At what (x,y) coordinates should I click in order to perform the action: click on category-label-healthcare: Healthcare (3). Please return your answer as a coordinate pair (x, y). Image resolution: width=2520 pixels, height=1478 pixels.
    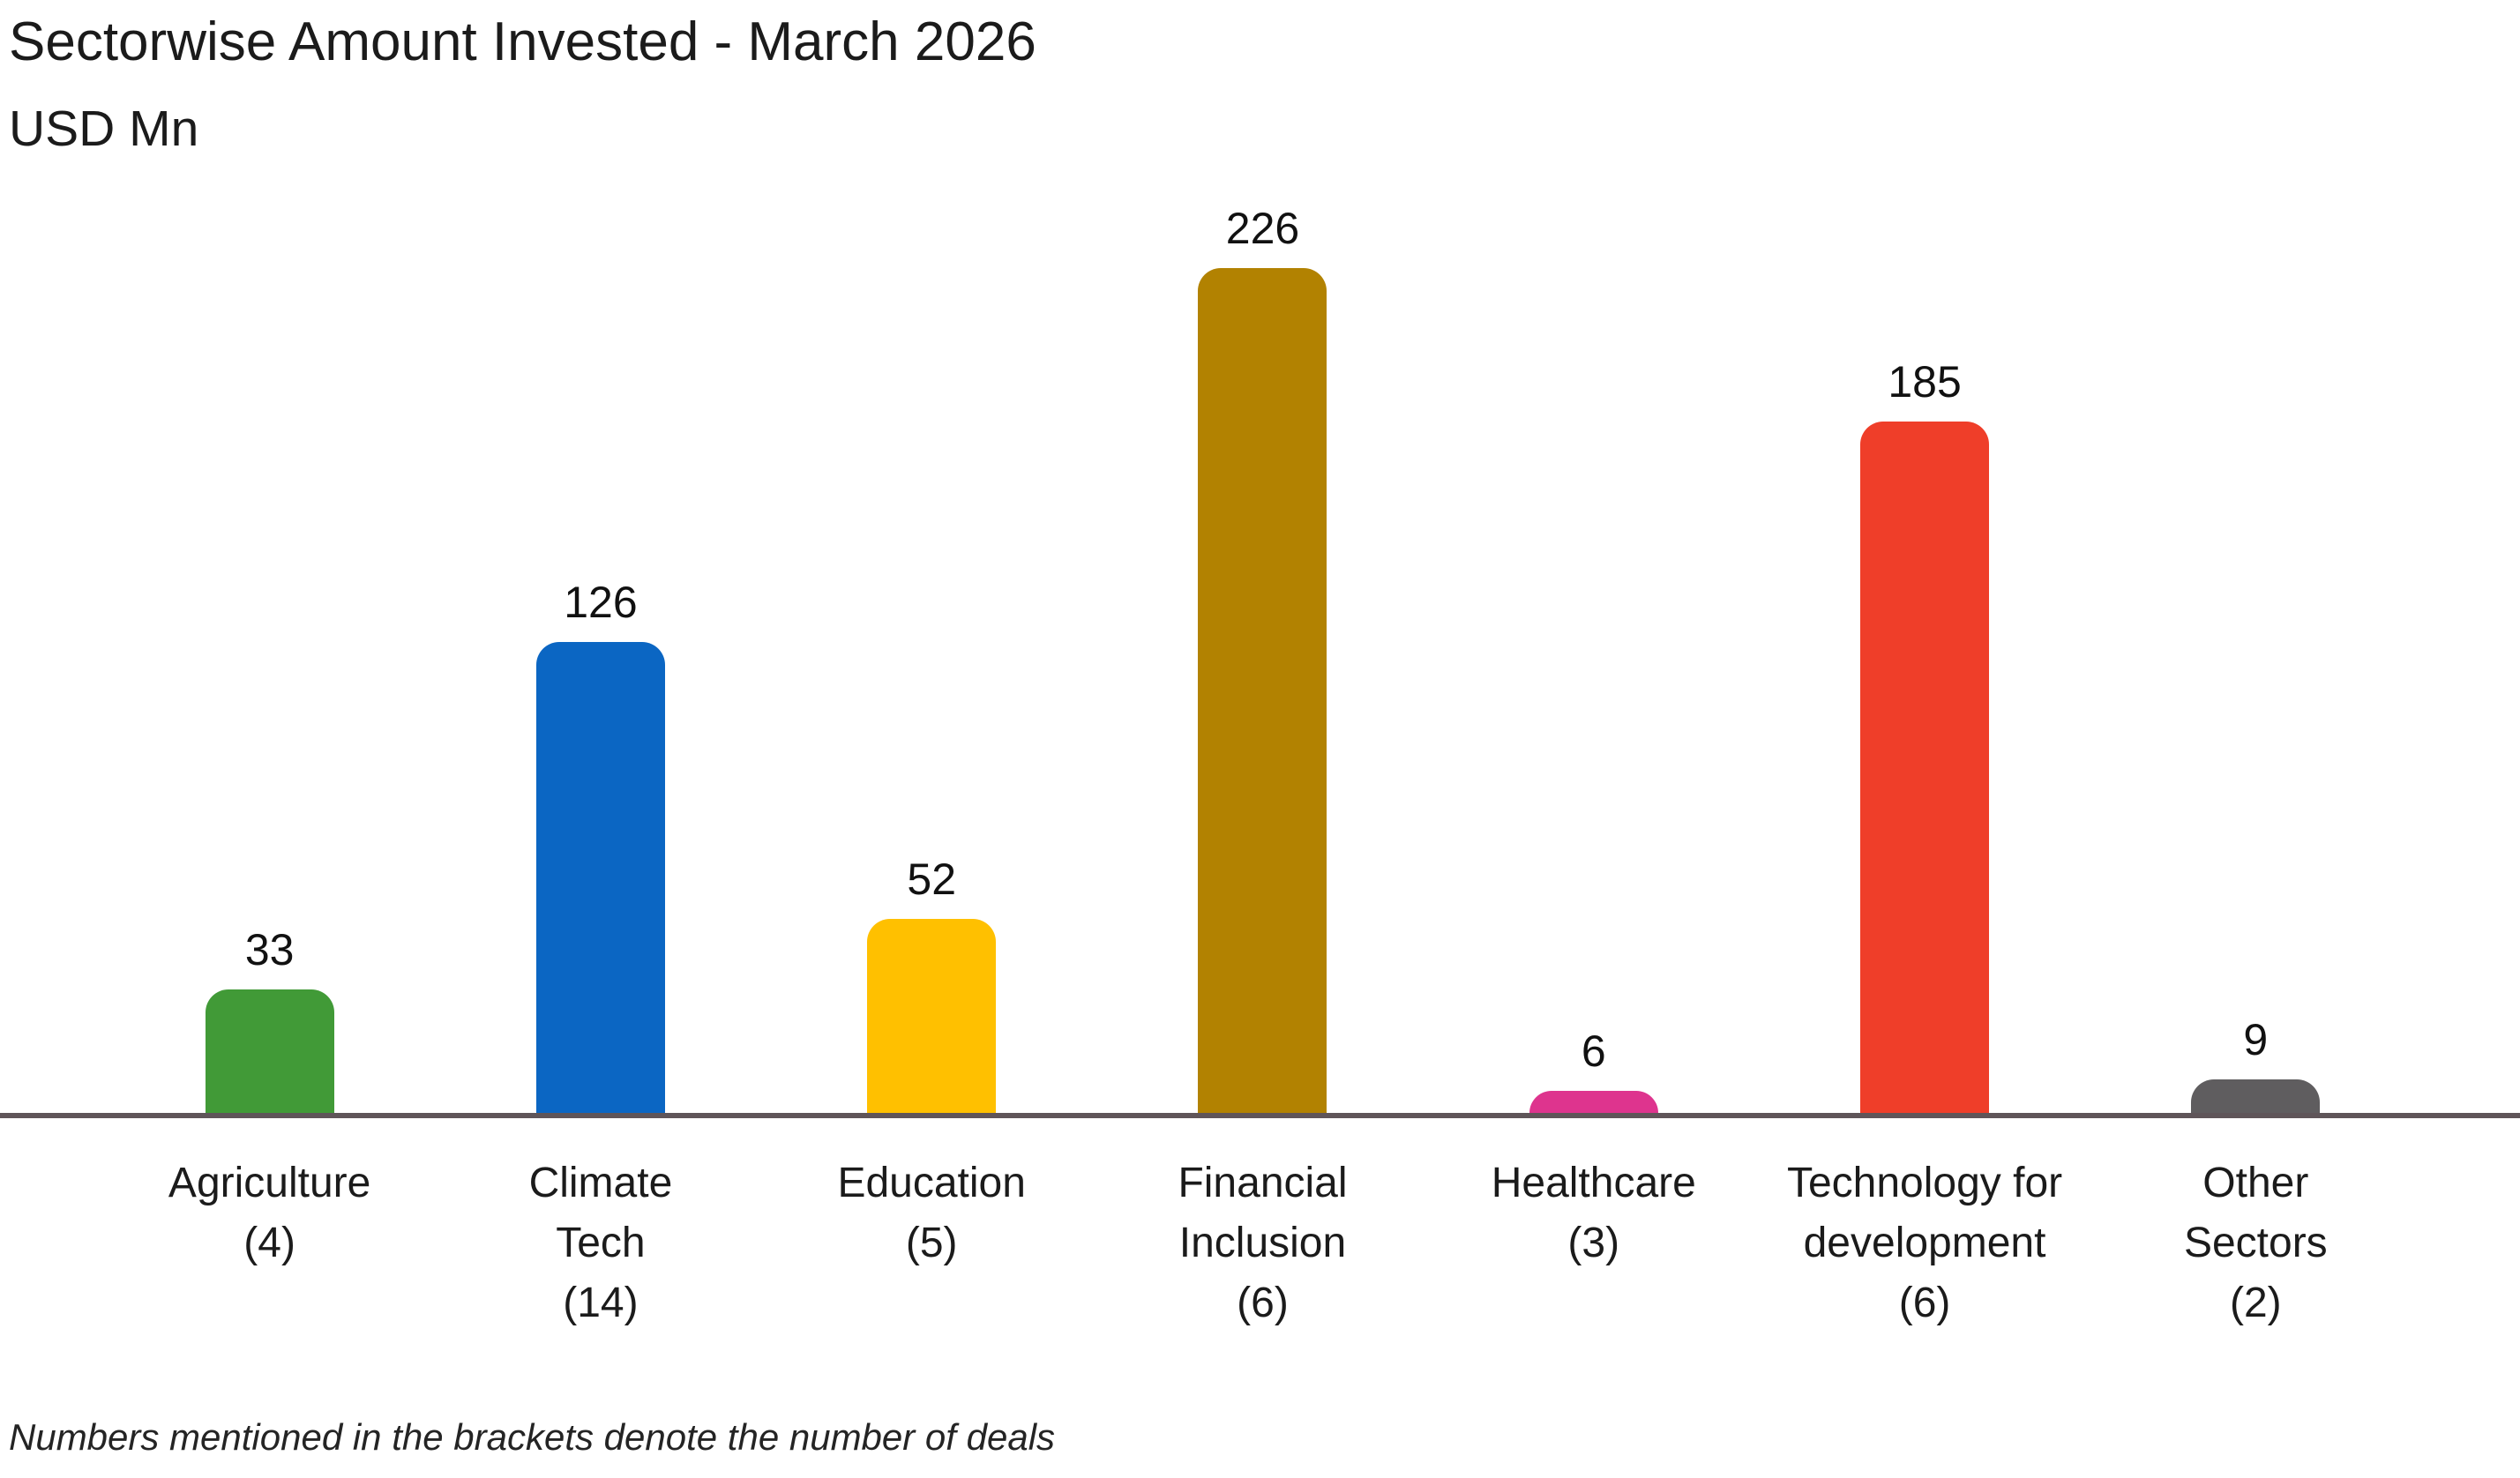
    Looking at the image, I should click on (1593, 1243).